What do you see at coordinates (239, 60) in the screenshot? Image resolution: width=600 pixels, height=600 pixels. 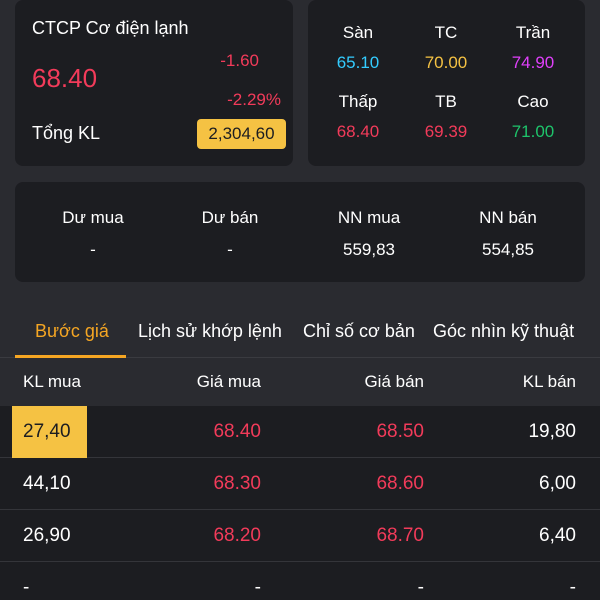 I see `stock-change: -1.60` at bounding box center [239, 60].